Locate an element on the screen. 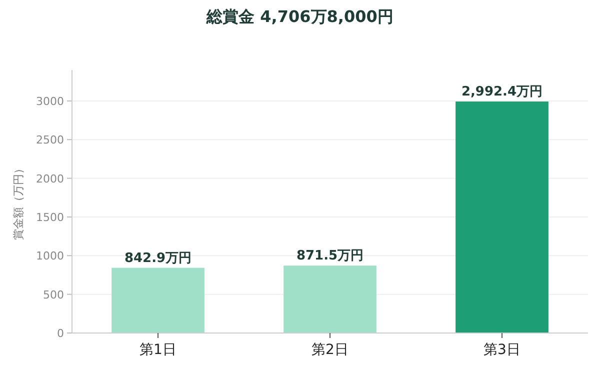 Image resolution: width=600 pixels, height=371 pixels. y-tick-label: 2500 is located at coordinates (50, 140).